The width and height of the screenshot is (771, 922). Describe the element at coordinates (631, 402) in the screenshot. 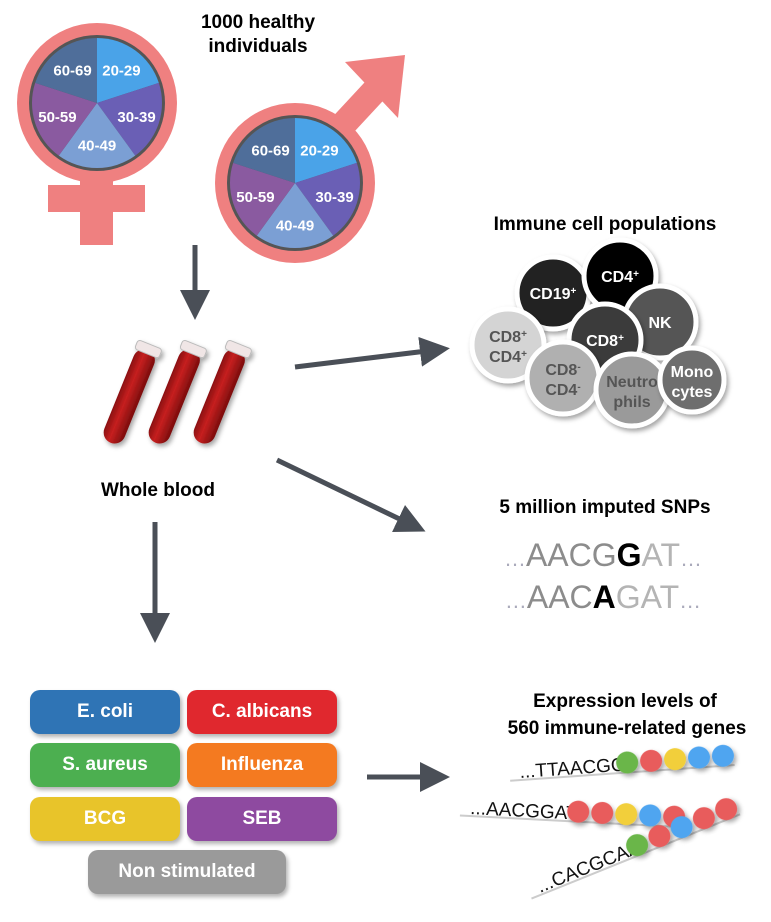

I see `cell-label: phils` at that location.